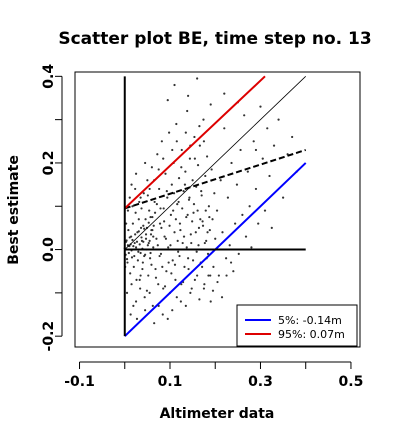 This screenshot has width=400, height=440. Describe the element at coordinates (310, 320) in the screenshot. I see `legend-label: 5%: -0.14m` at that location.